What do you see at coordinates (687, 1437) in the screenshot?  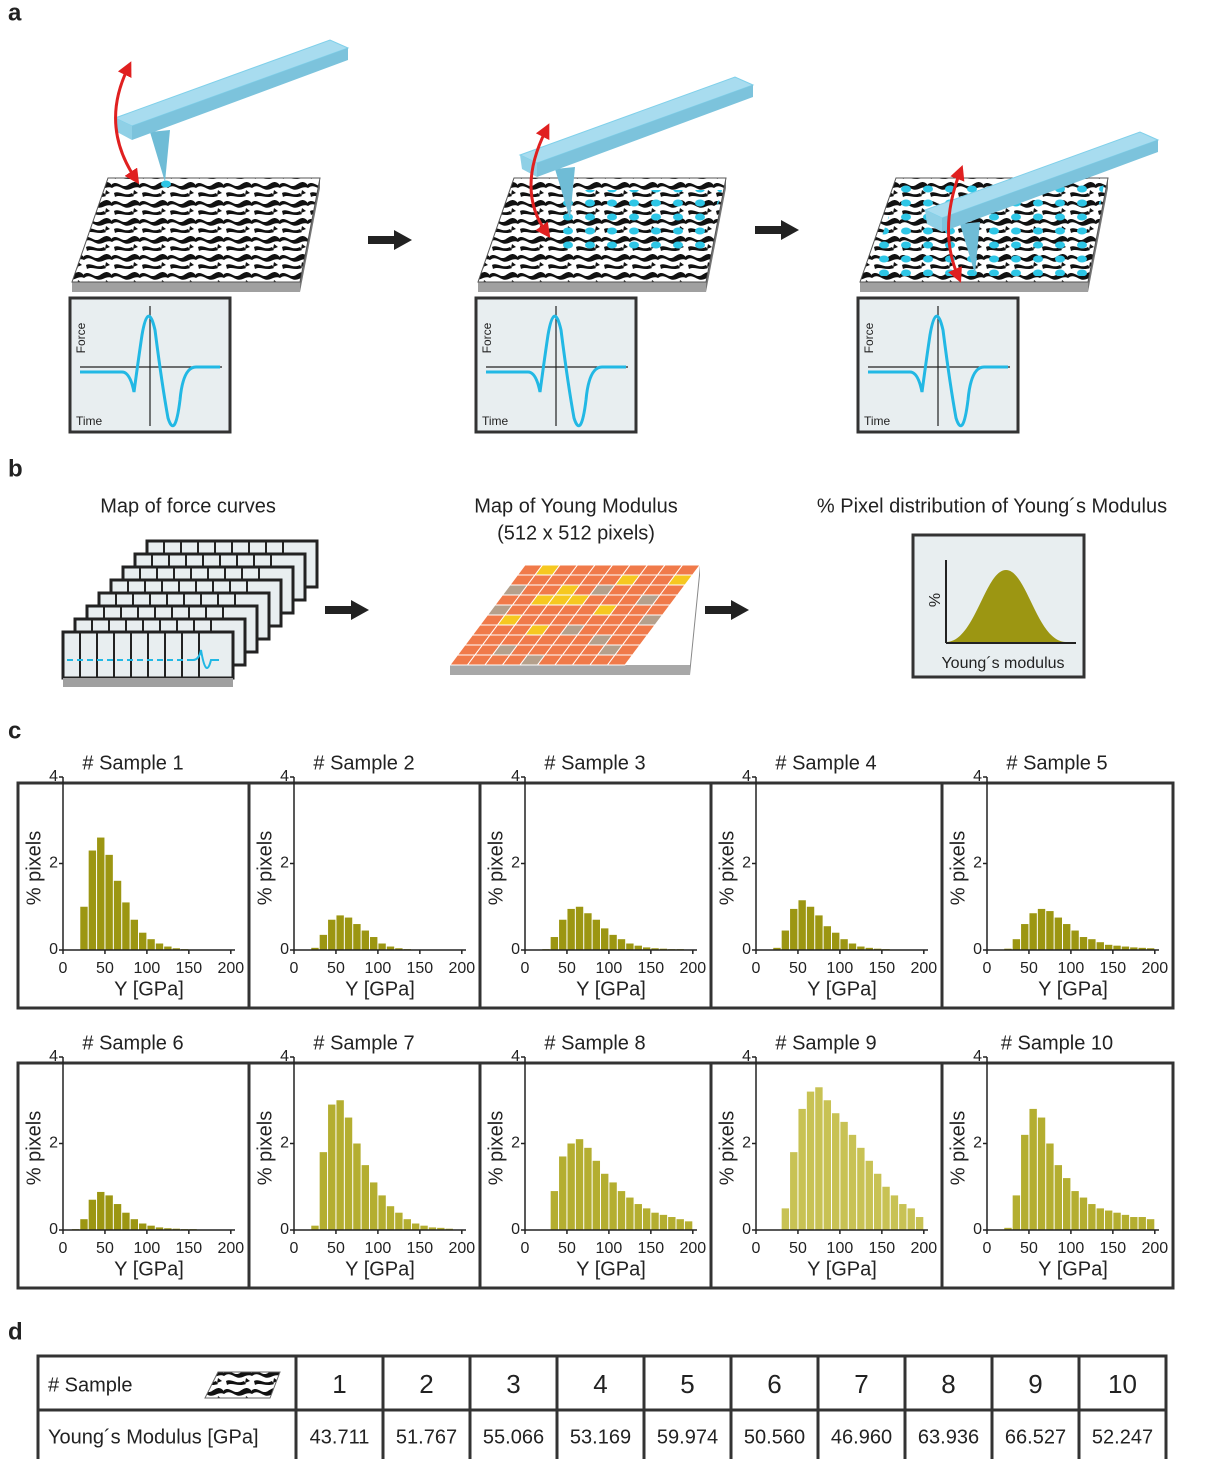 I see `cell-text: 59.974` at bounding box center [687, 1437].